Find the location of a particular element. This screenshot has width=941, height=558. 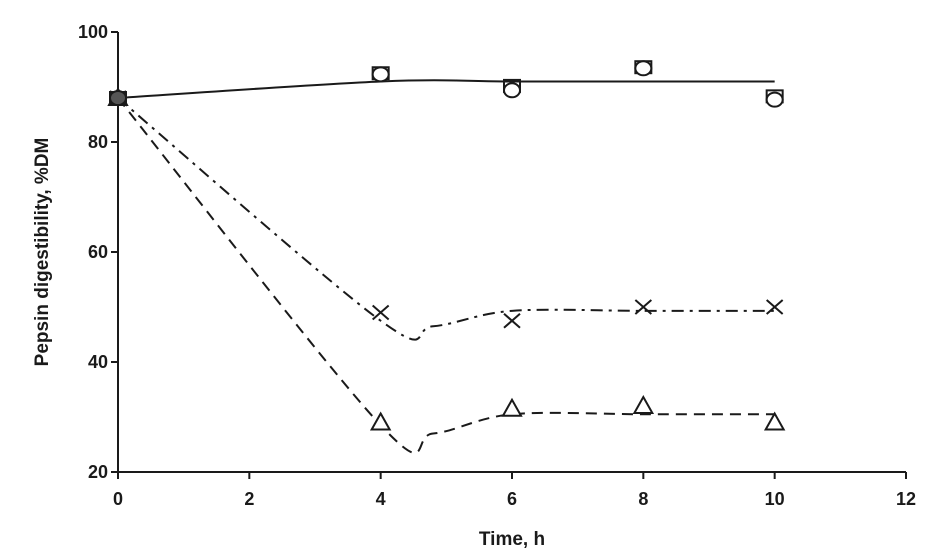

y-tick-label: 100 is located at coordinates (93, 32).